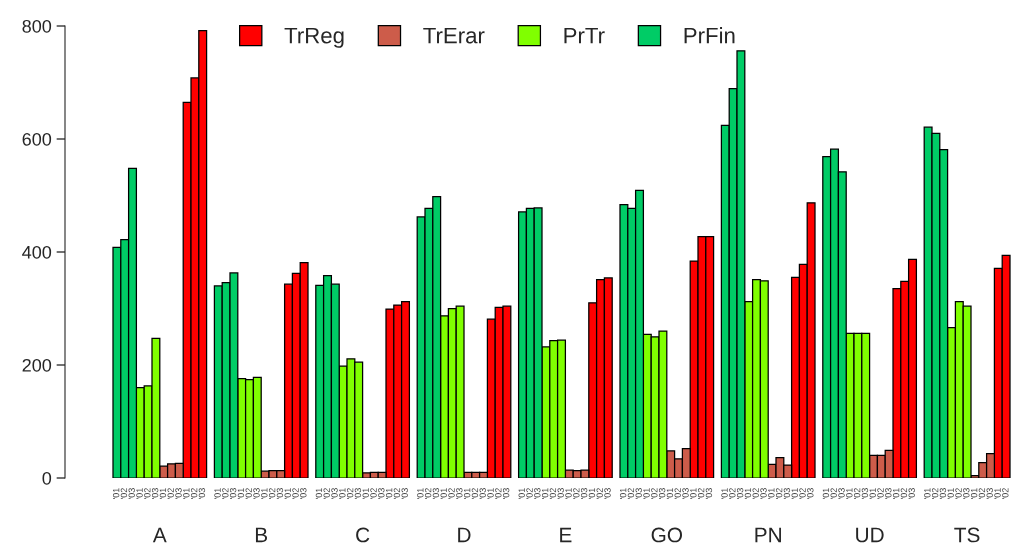 Image resolution: width=1015 pixels, height=548 pixels. Describe the element at coordinates (261, 535) in the screenshot. I see `text: B` at that location.